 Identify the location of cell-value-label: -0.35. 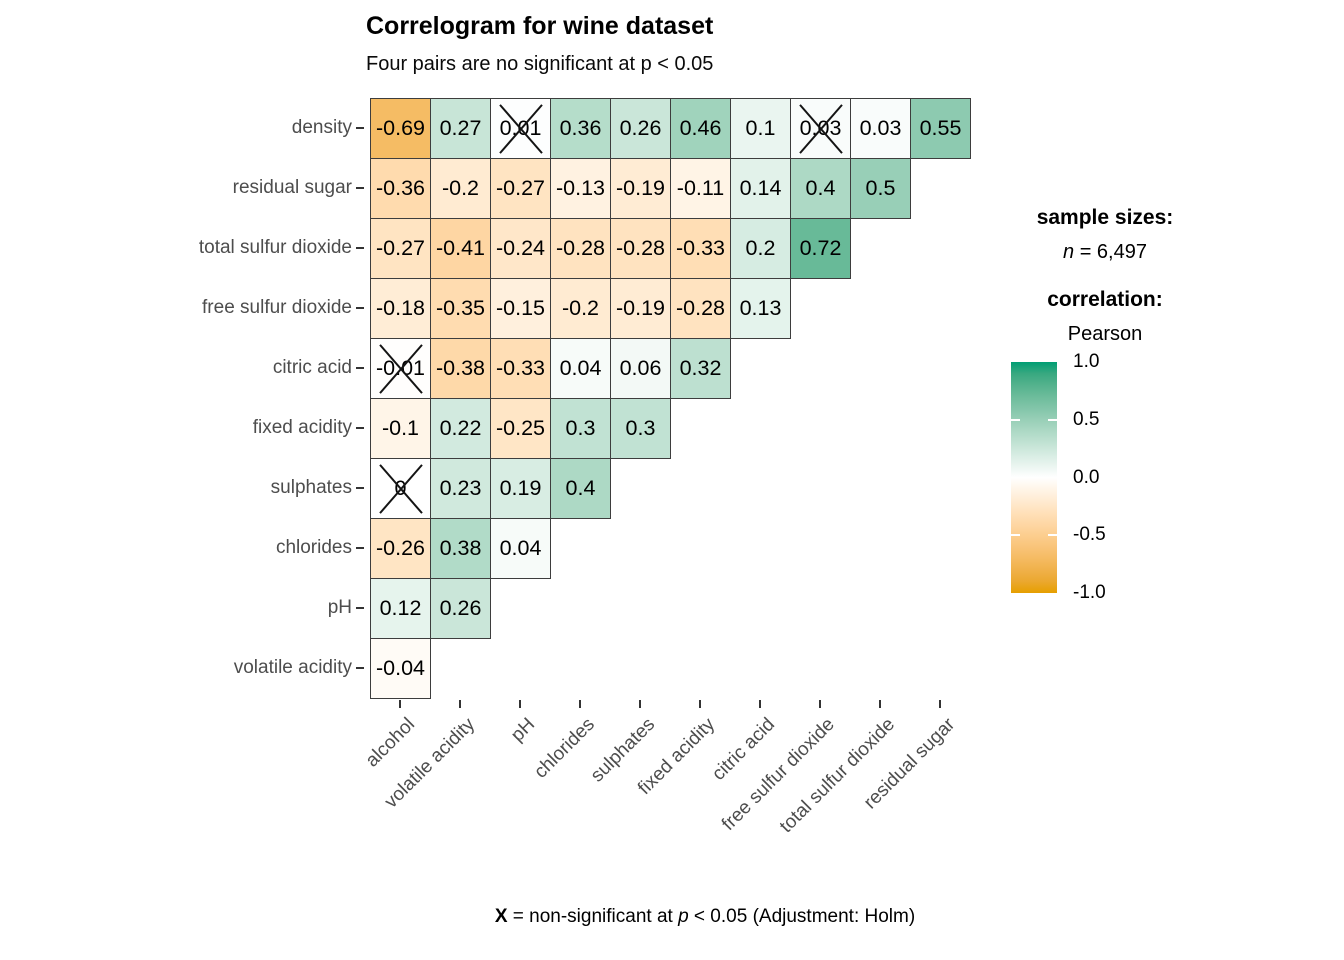
(460, 308).